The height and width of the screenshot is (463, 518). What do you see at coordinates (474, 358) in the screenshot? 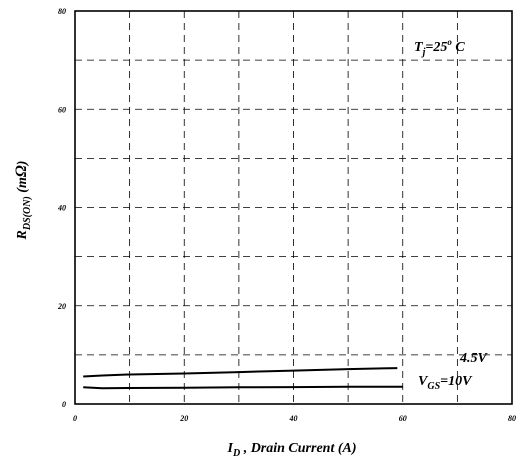
I see `series-label-4-5v: 4.5V` at bounding box center [474, 358].